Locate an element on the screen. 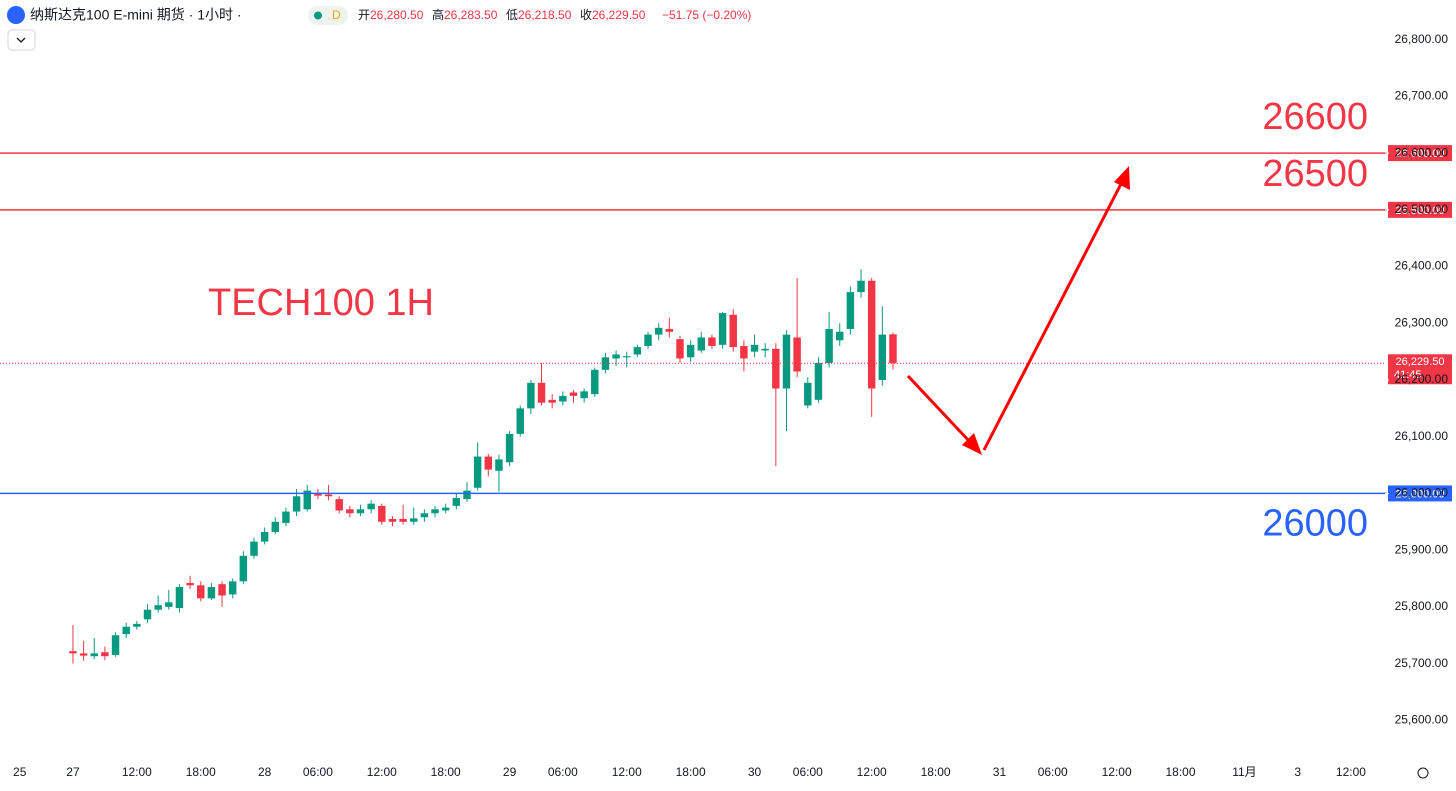 This screenshot has height=791, width=1456. status-dot is located at coordinates (318, 15).